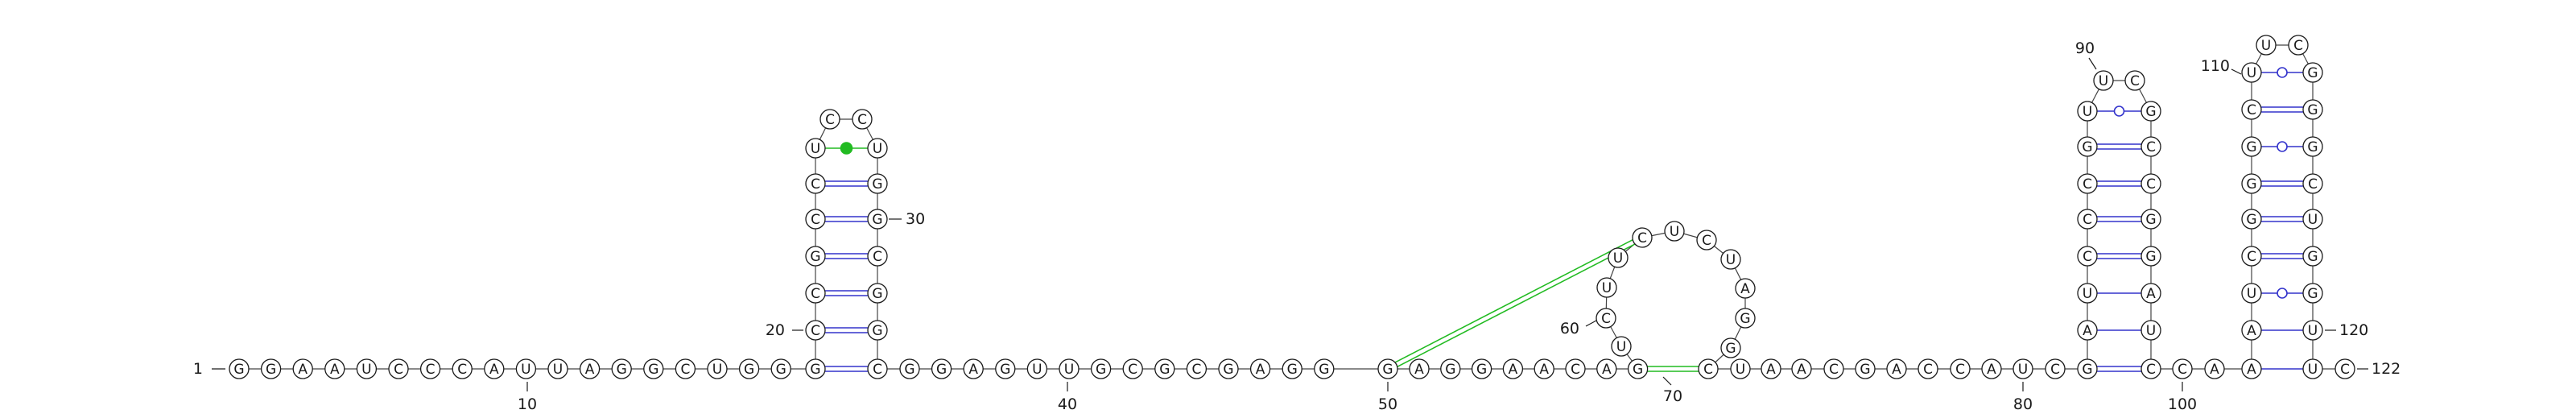  I want to click on position-number: 60, so click(1569, 328).